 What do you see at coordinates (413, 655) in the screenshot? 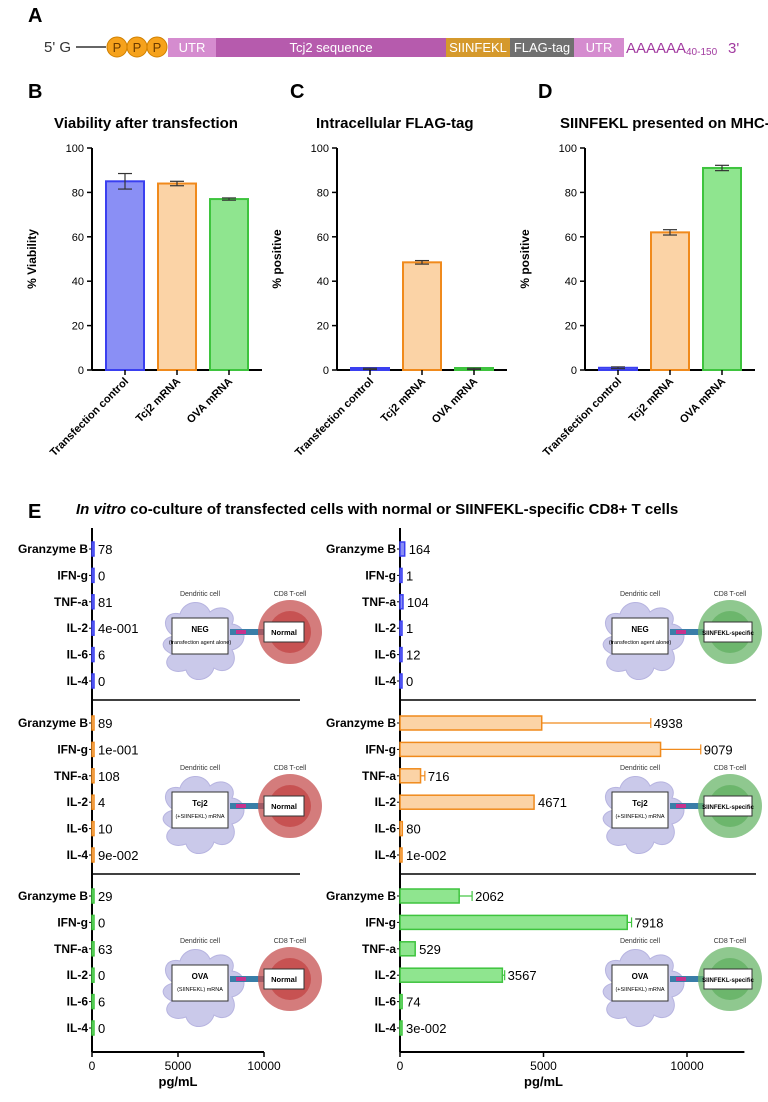
I see `value-label: 12` at bounding box center [413, 655].